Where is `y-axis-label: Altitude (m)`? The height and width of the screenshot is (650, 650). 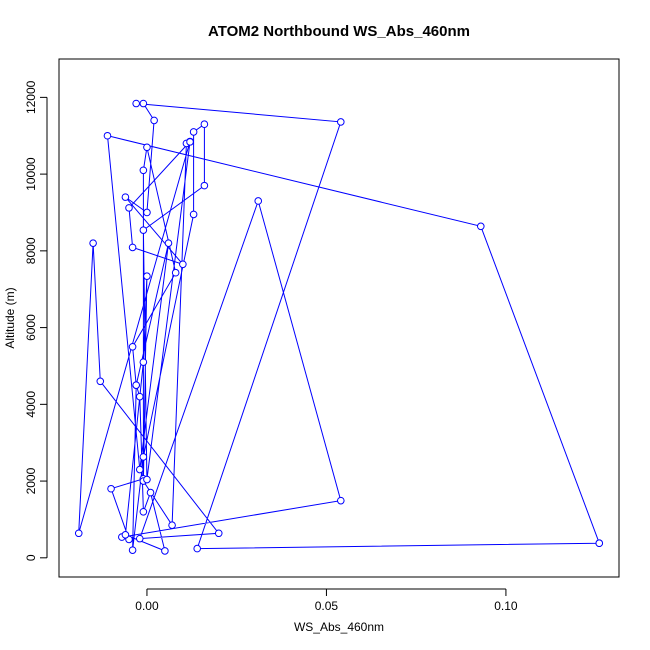
y-axis-label: Altitude (m) is located at coordinates (10, 317).